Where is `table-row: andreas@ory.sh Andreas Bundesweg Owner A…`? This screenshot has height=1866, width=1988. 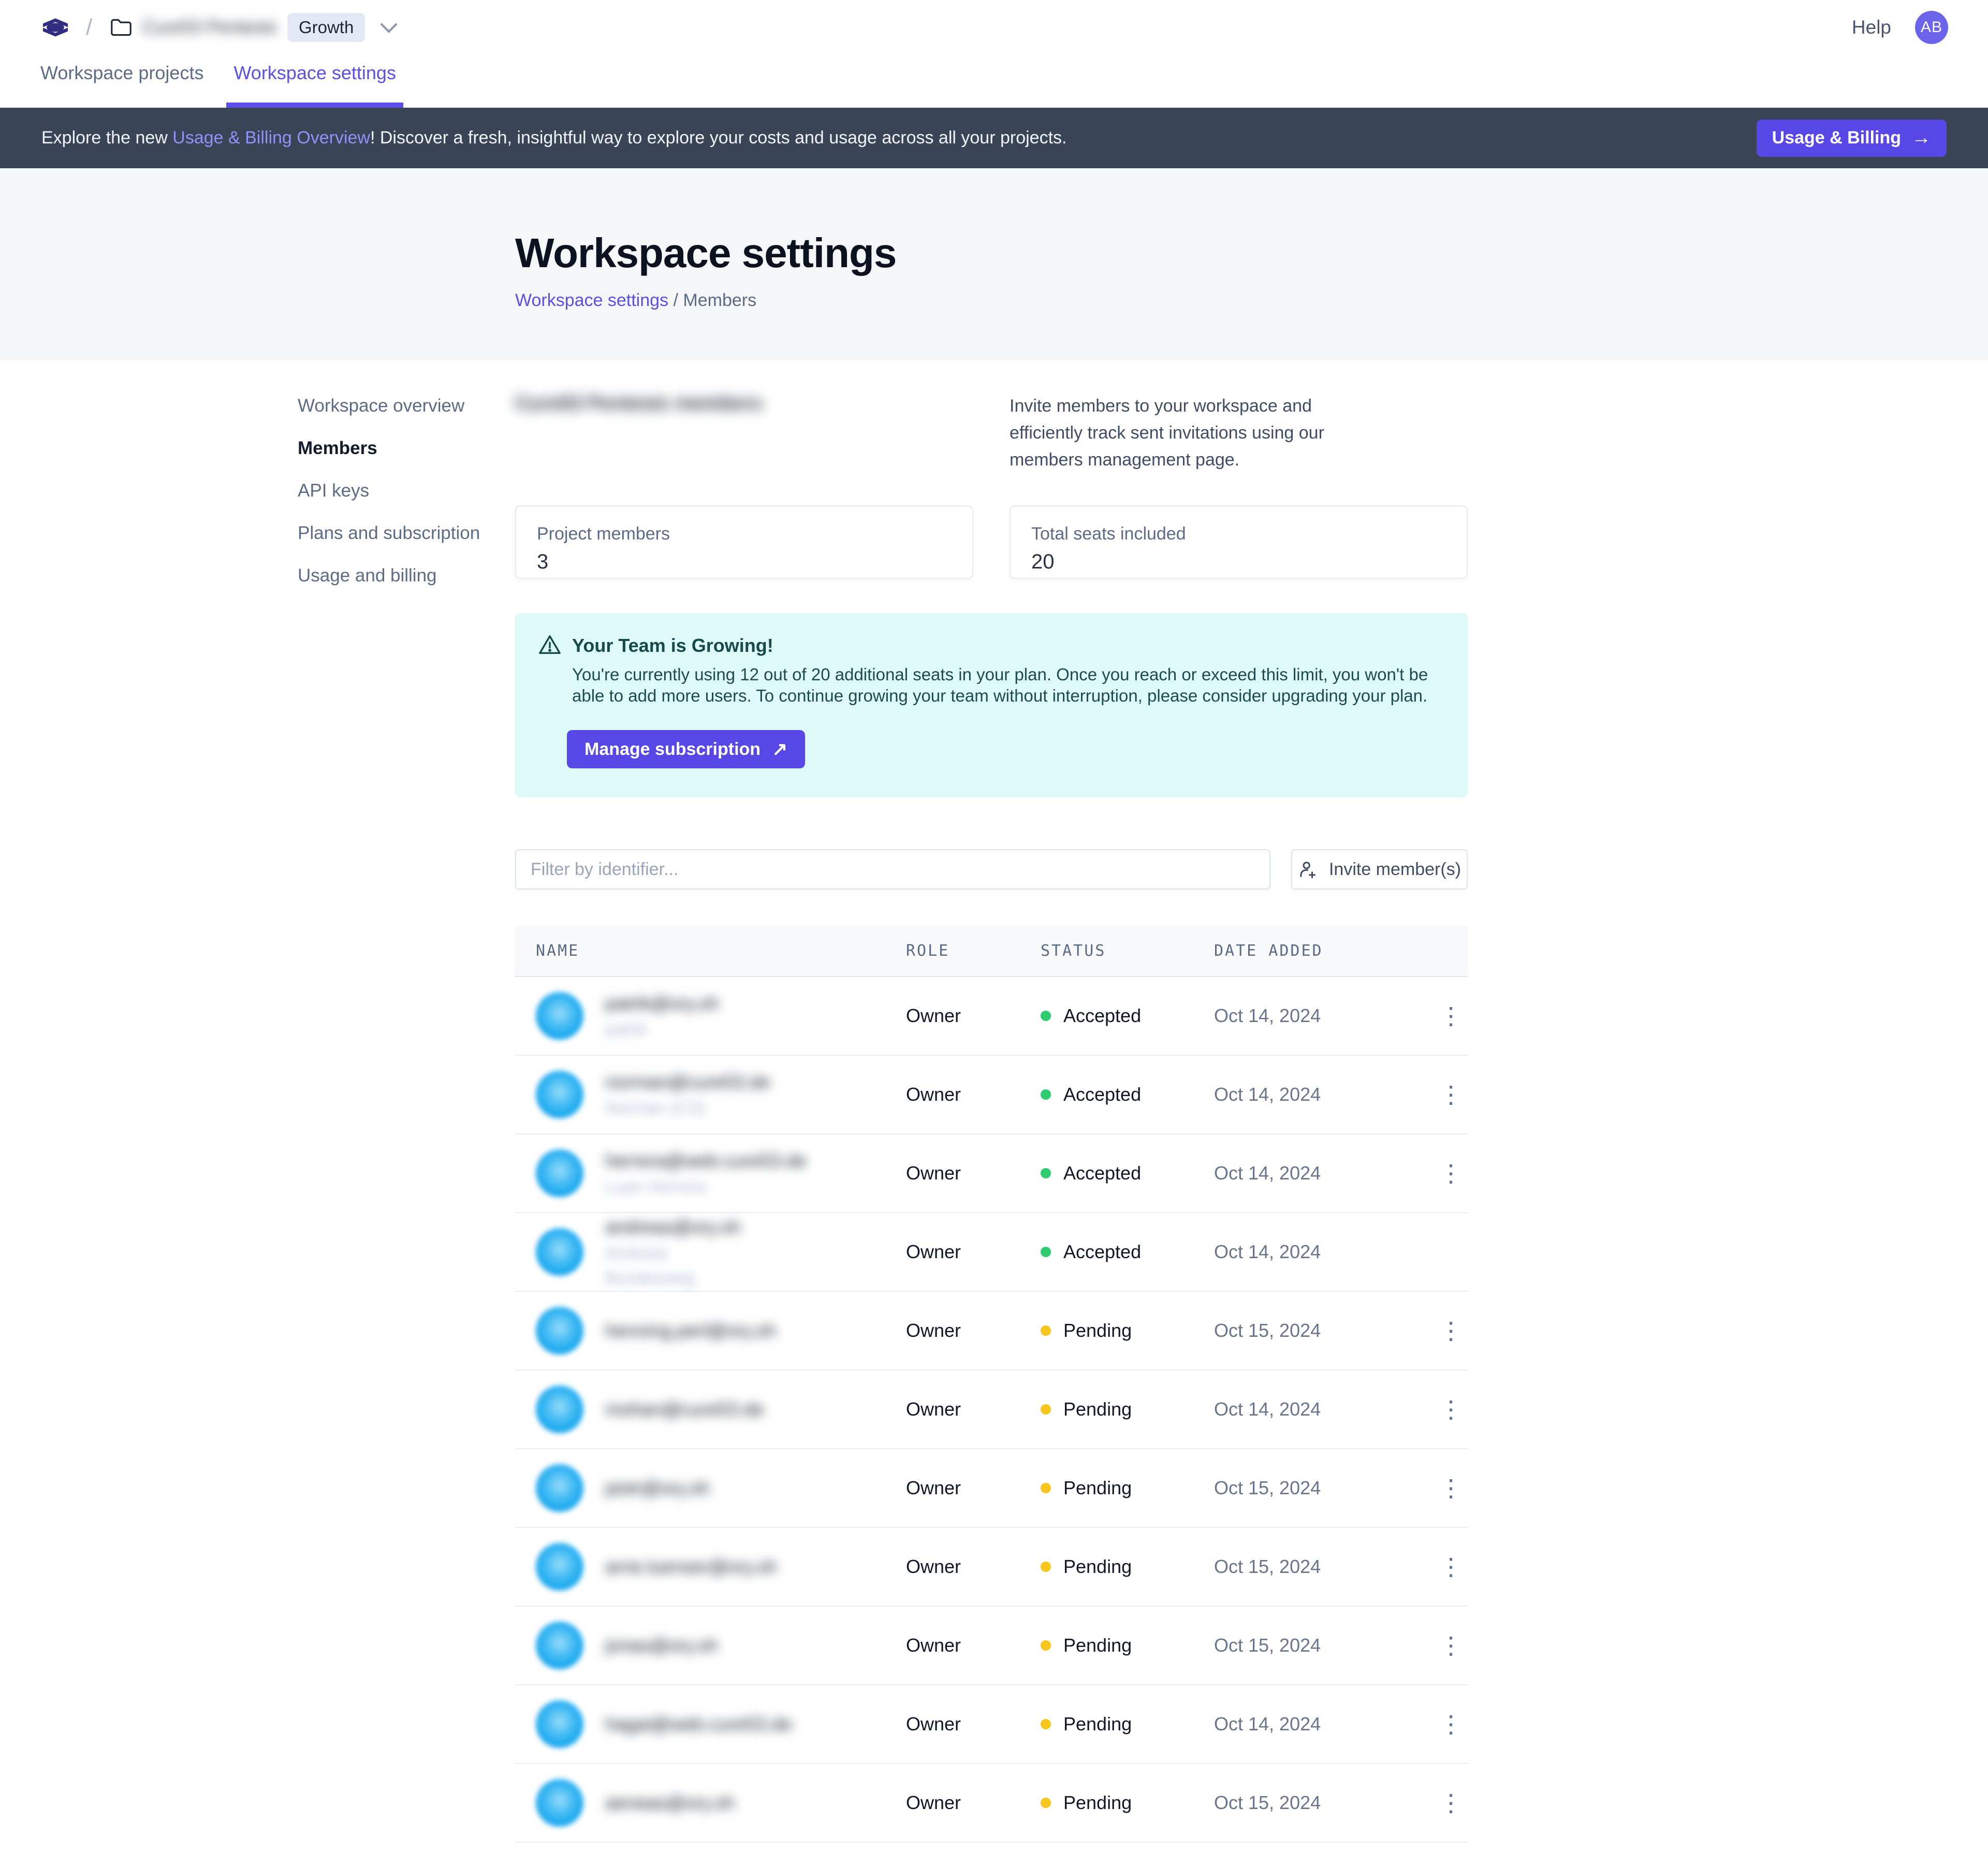 table-row: andreas@ory.sh Andreas Bundesweg Owner A… is located at coordinates (991, 1252).